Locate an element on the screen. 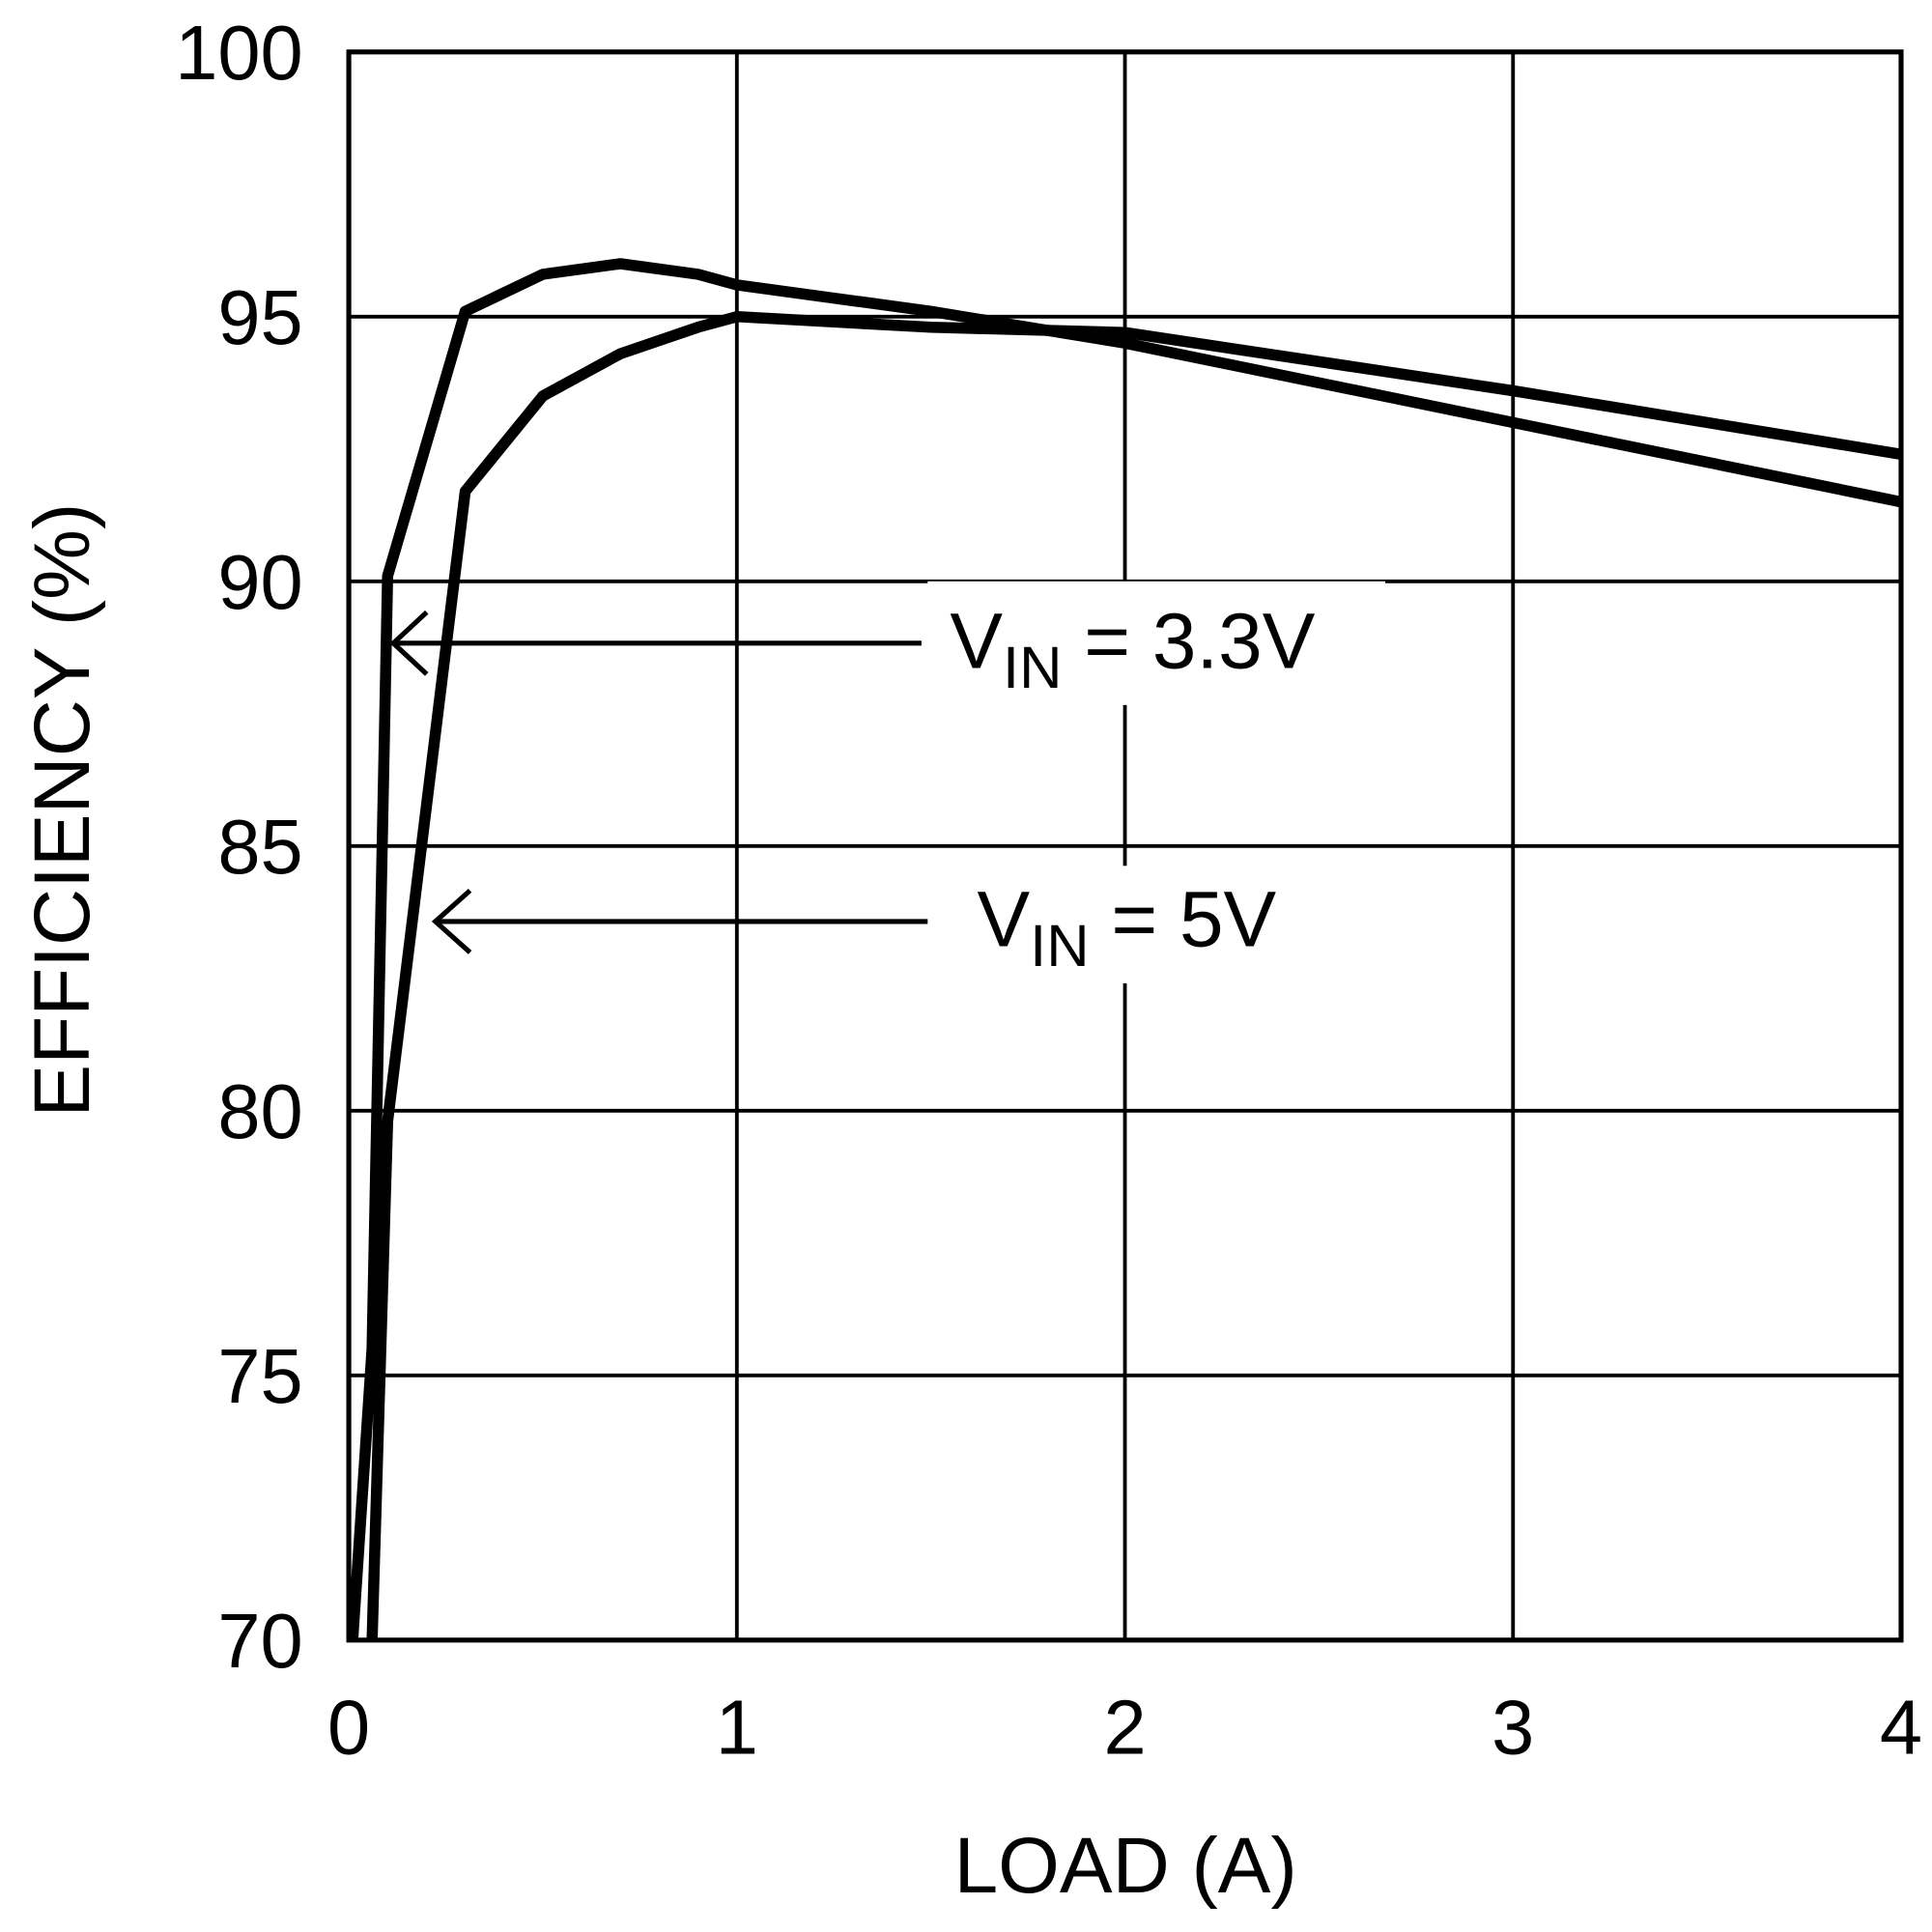 Image resolution: width=1932 pixels, height=1932 pixels. svg-text: VIN = 5V is located at coordinates (1127, 928).